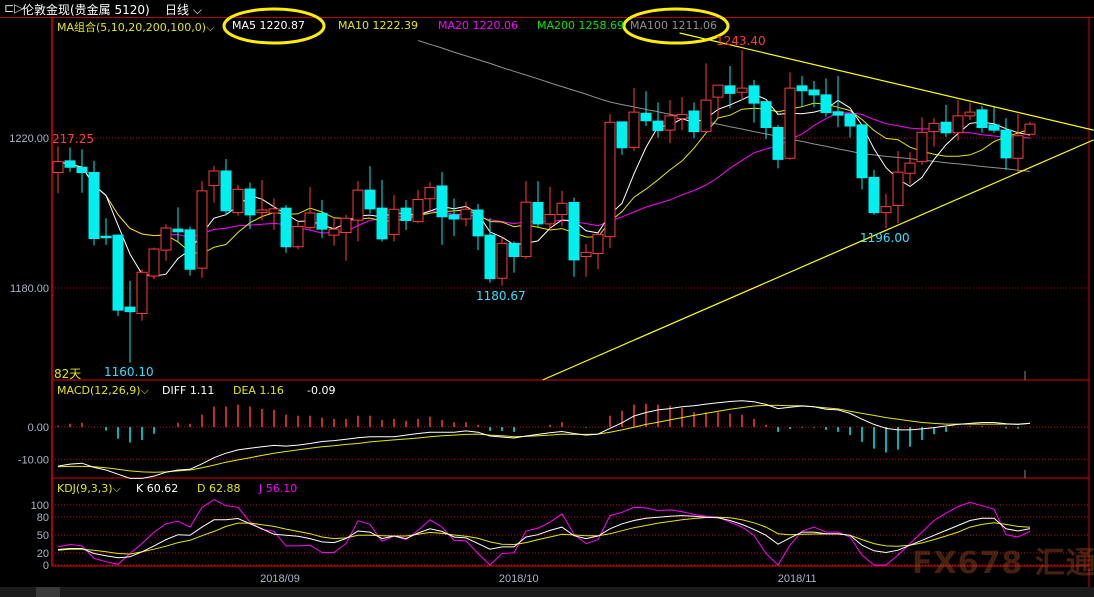  What do you see at coordinates (478, 25) in the screenshot?
I see `ma20-value: MA20 1220.06` at bounding box center [478, 25].